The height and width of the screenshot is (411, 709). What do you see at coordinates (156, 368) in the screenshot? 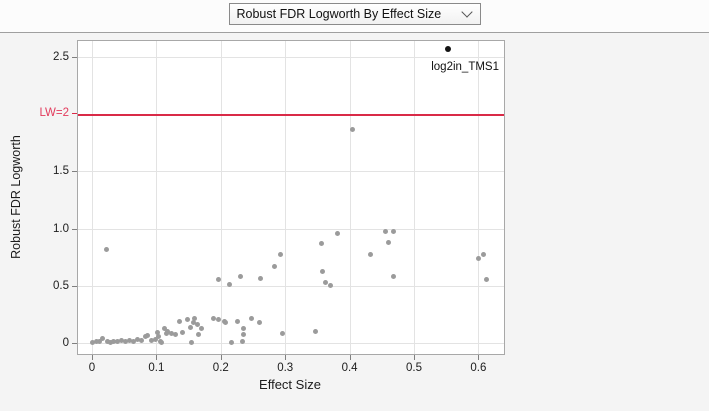
I see `x-tick-label: 0.1` at bounding box center [156, 368].